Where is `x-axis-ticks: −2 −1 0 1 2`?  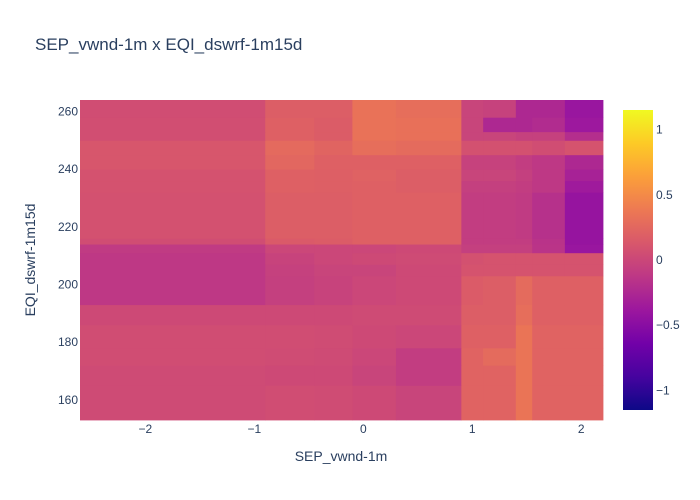 x-axis-ticks: −2 −1 0 1 2 is located at coordinates (362, 429).